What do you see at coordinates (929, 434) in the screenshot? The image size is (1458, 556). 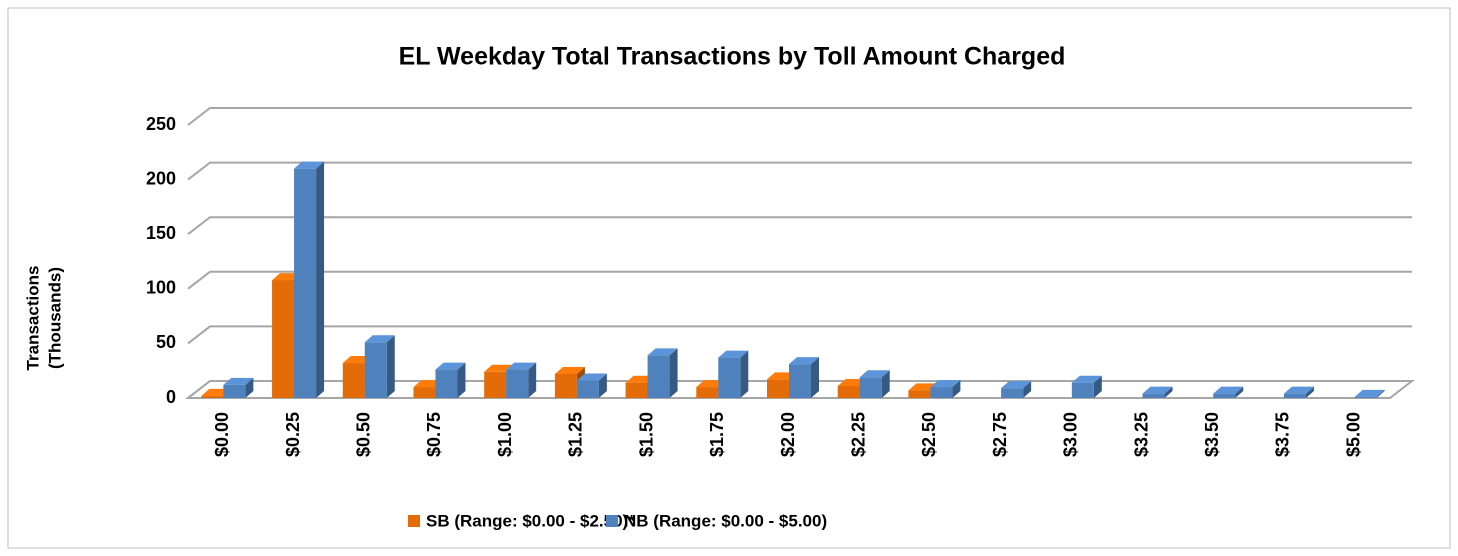 I see `x-tick-label: $2.50` at bounding box center [929, 434].